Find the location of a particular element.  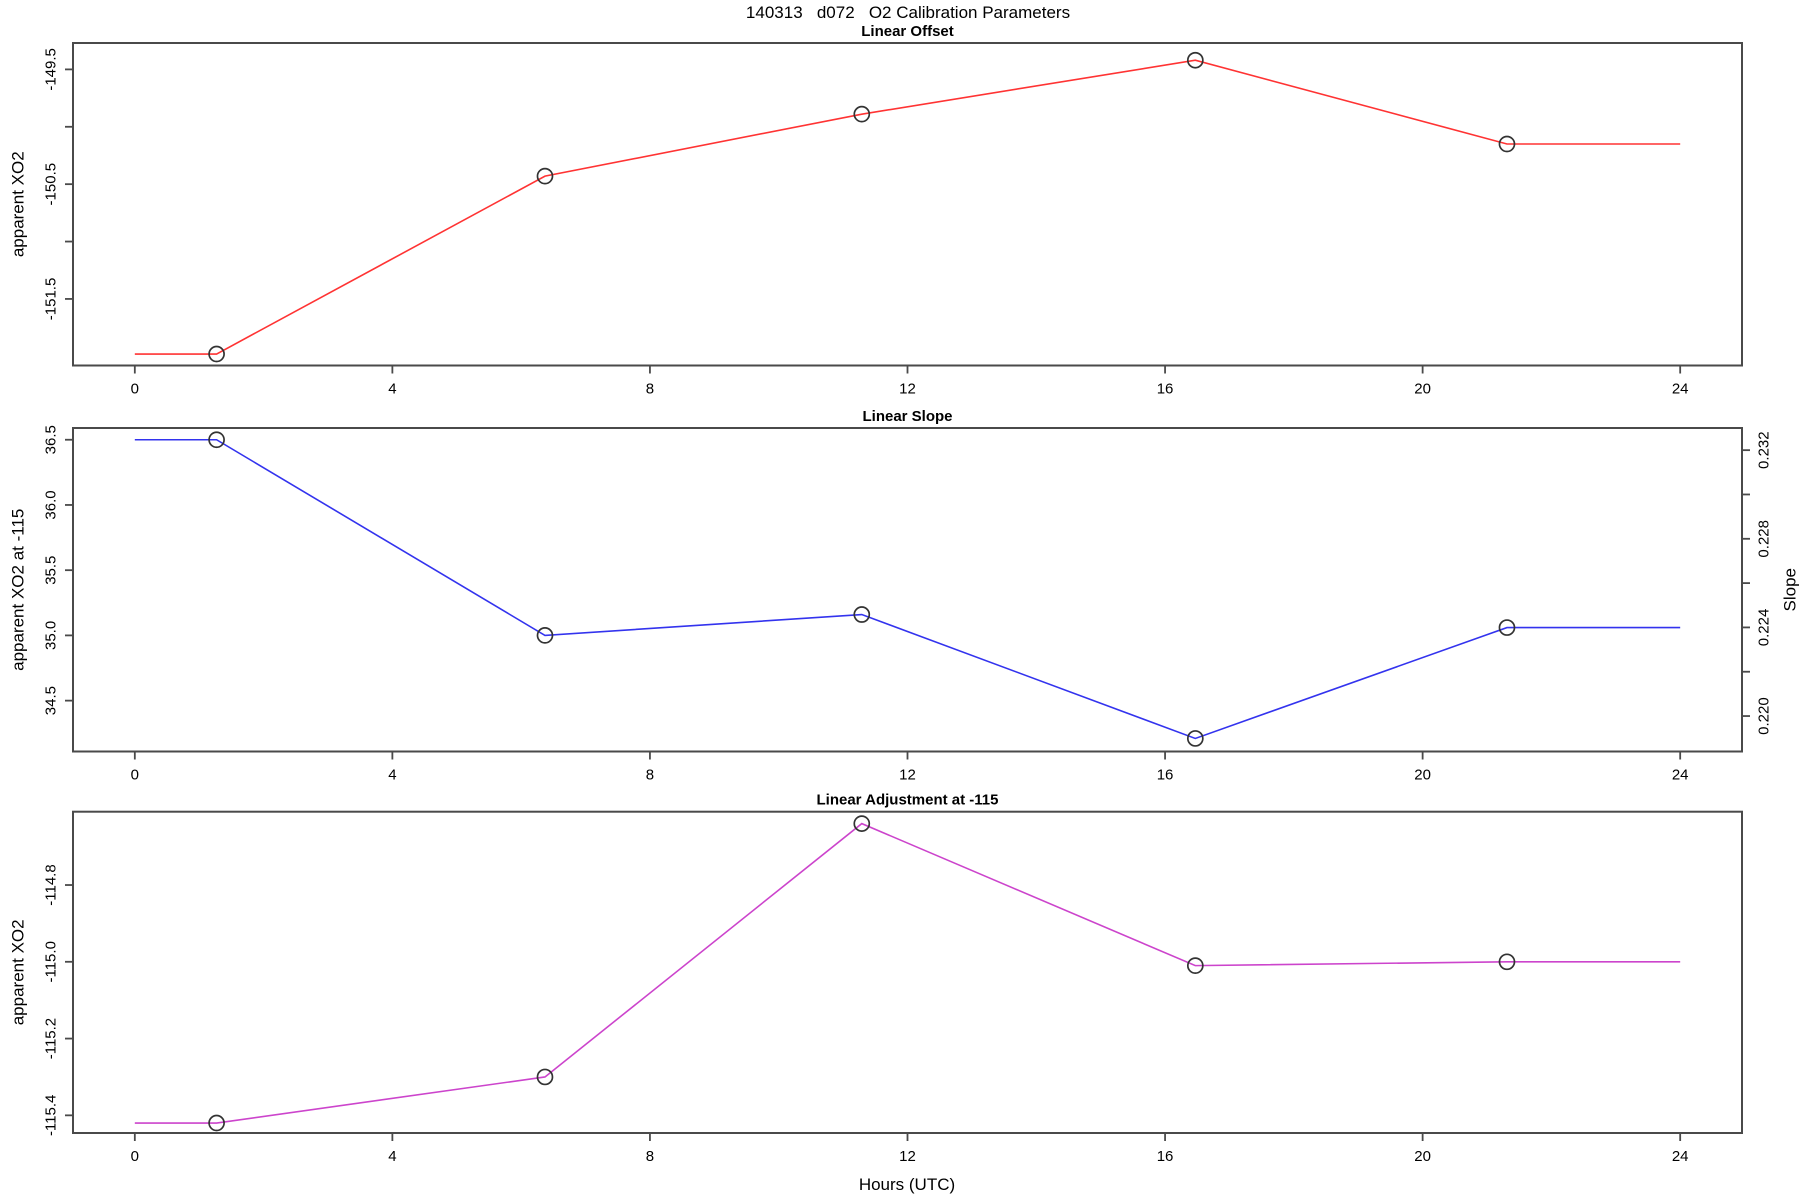

y-tick-label: -115.2 is located at coordinates (51, 1038).